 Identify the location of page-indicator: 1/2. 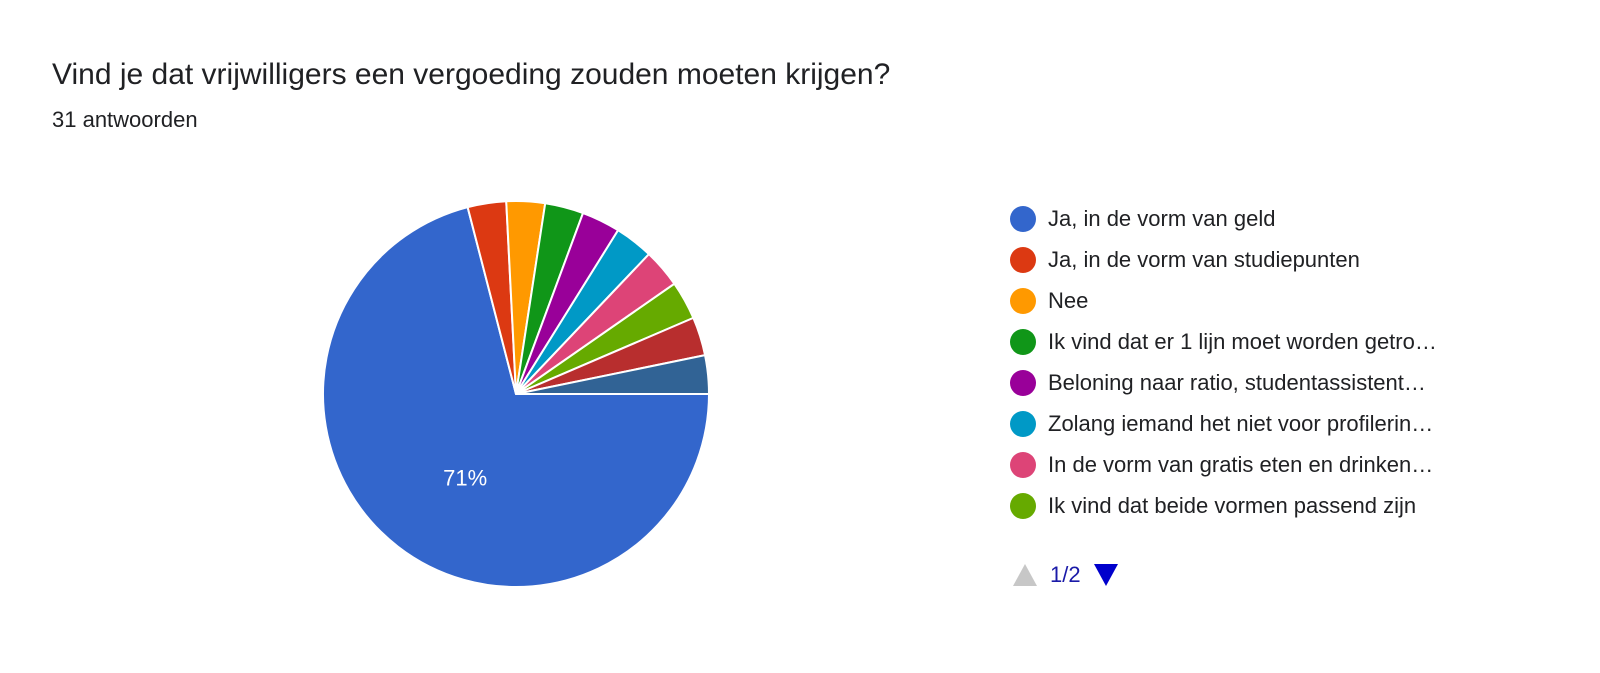
(1065, 574).